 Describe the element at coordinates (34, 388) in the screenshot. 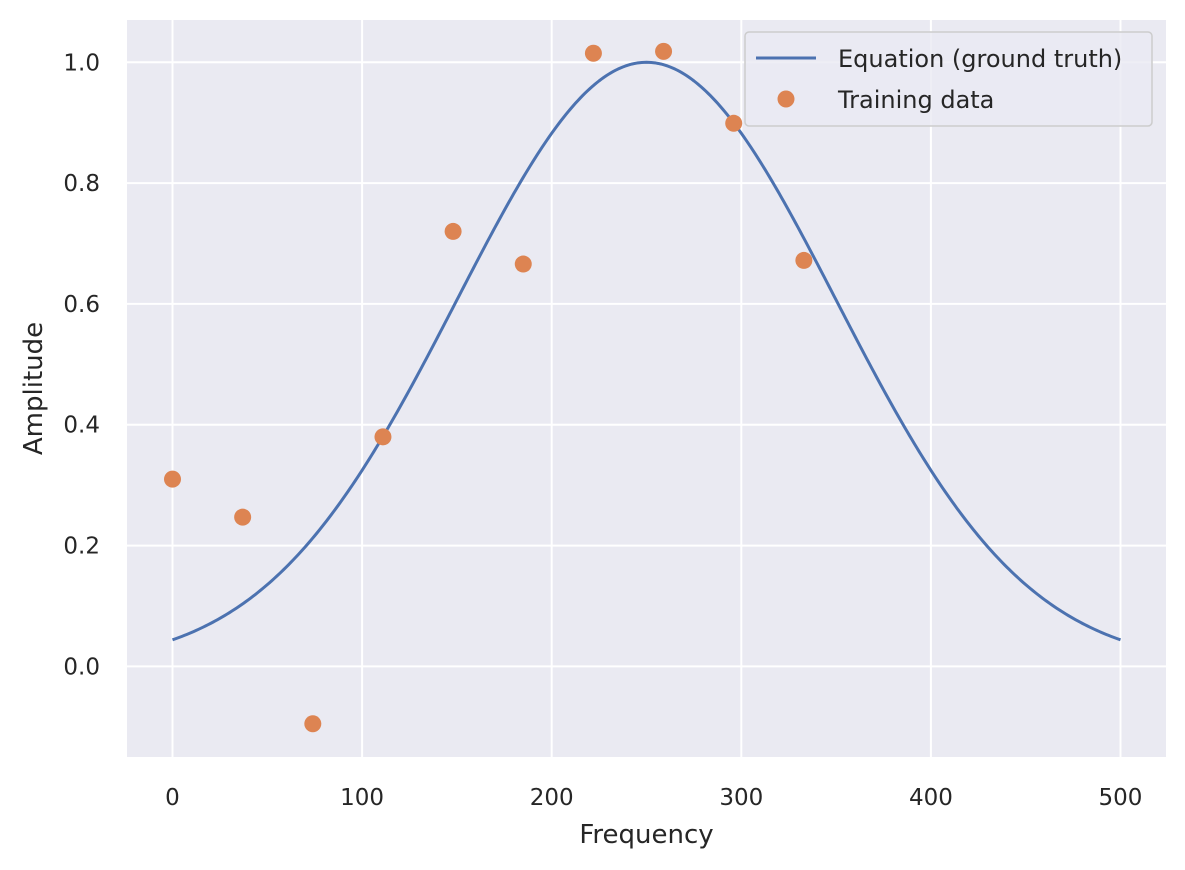

I see `y-axis-label: Amplitude` at that location.